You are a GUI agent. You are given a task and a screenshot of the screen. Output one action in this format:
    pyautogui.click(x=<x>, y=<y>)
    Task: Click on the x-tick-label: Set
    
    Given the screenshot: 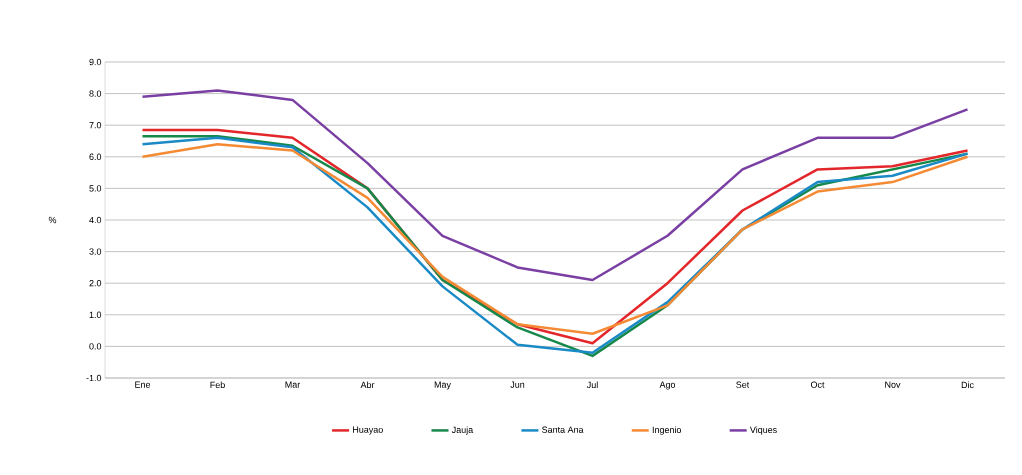 What is the action you would take?
    pyautogui.click(x=743, y=384)
    